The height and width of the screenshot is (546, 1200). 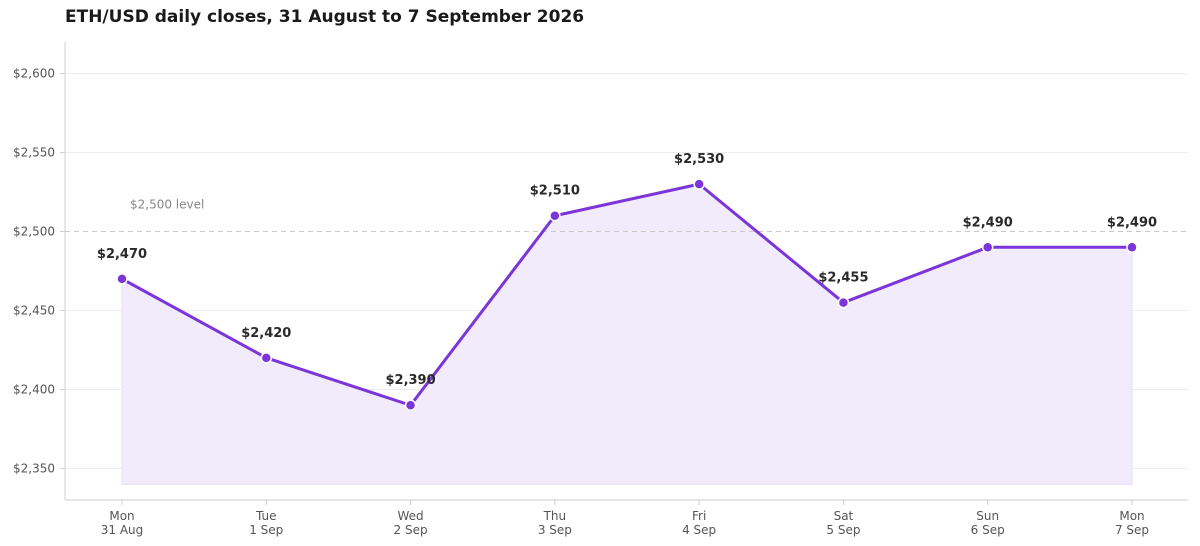 What do you see at coordinates (988, 530) in the screenshot?
I see `x-tick-label-date: 6 Sep` at bounding box center [988, 530].